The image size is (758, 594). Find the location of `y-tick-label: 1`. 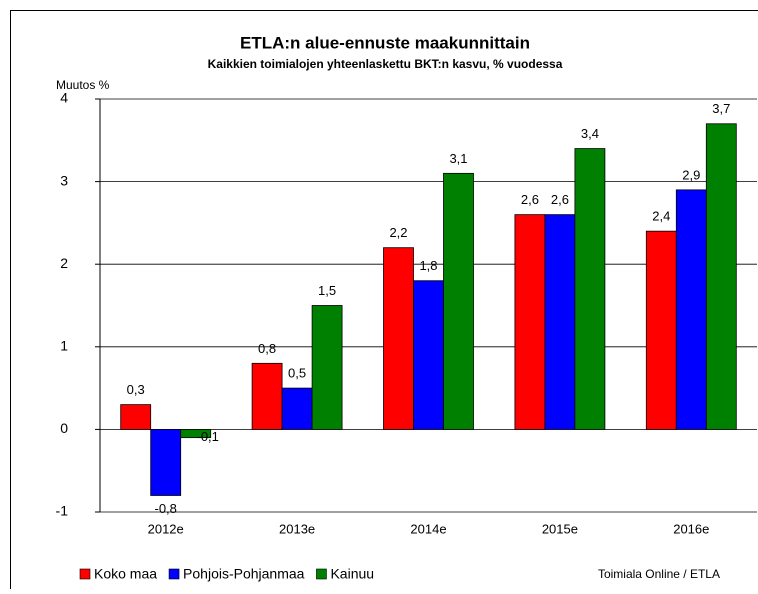

y-tick-label: 1 is located at coordinates (64, 346).